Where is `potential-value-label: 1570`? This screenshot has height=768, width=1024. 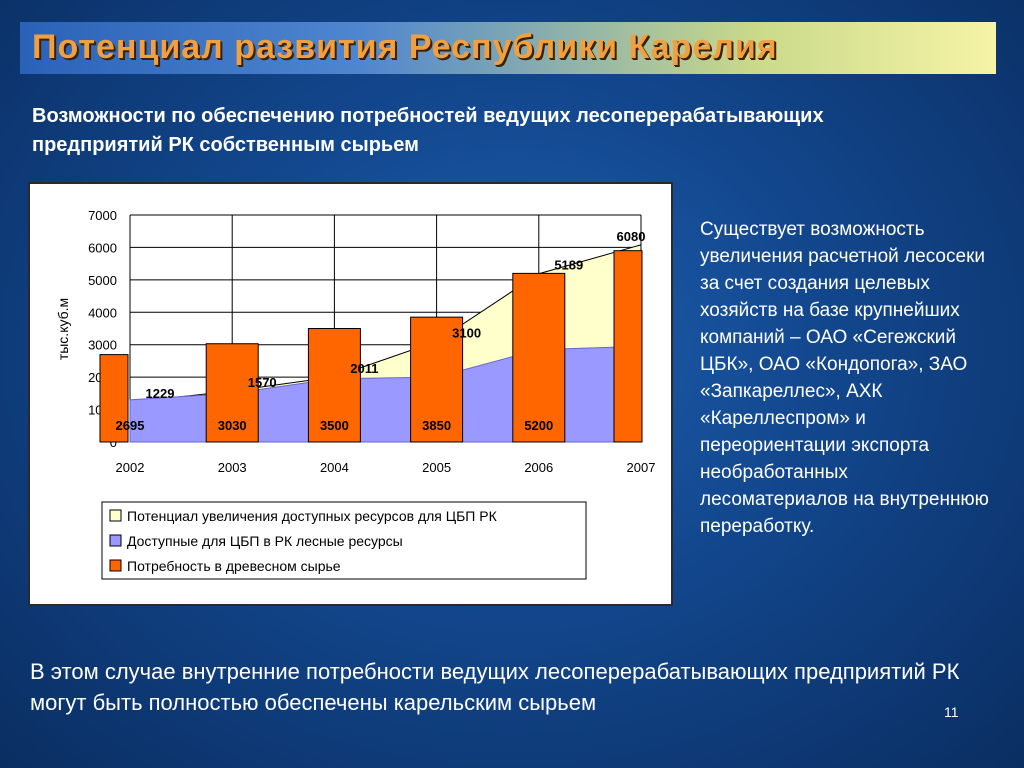 potential-value-label: 1570 is located at coordinates (262, 382).